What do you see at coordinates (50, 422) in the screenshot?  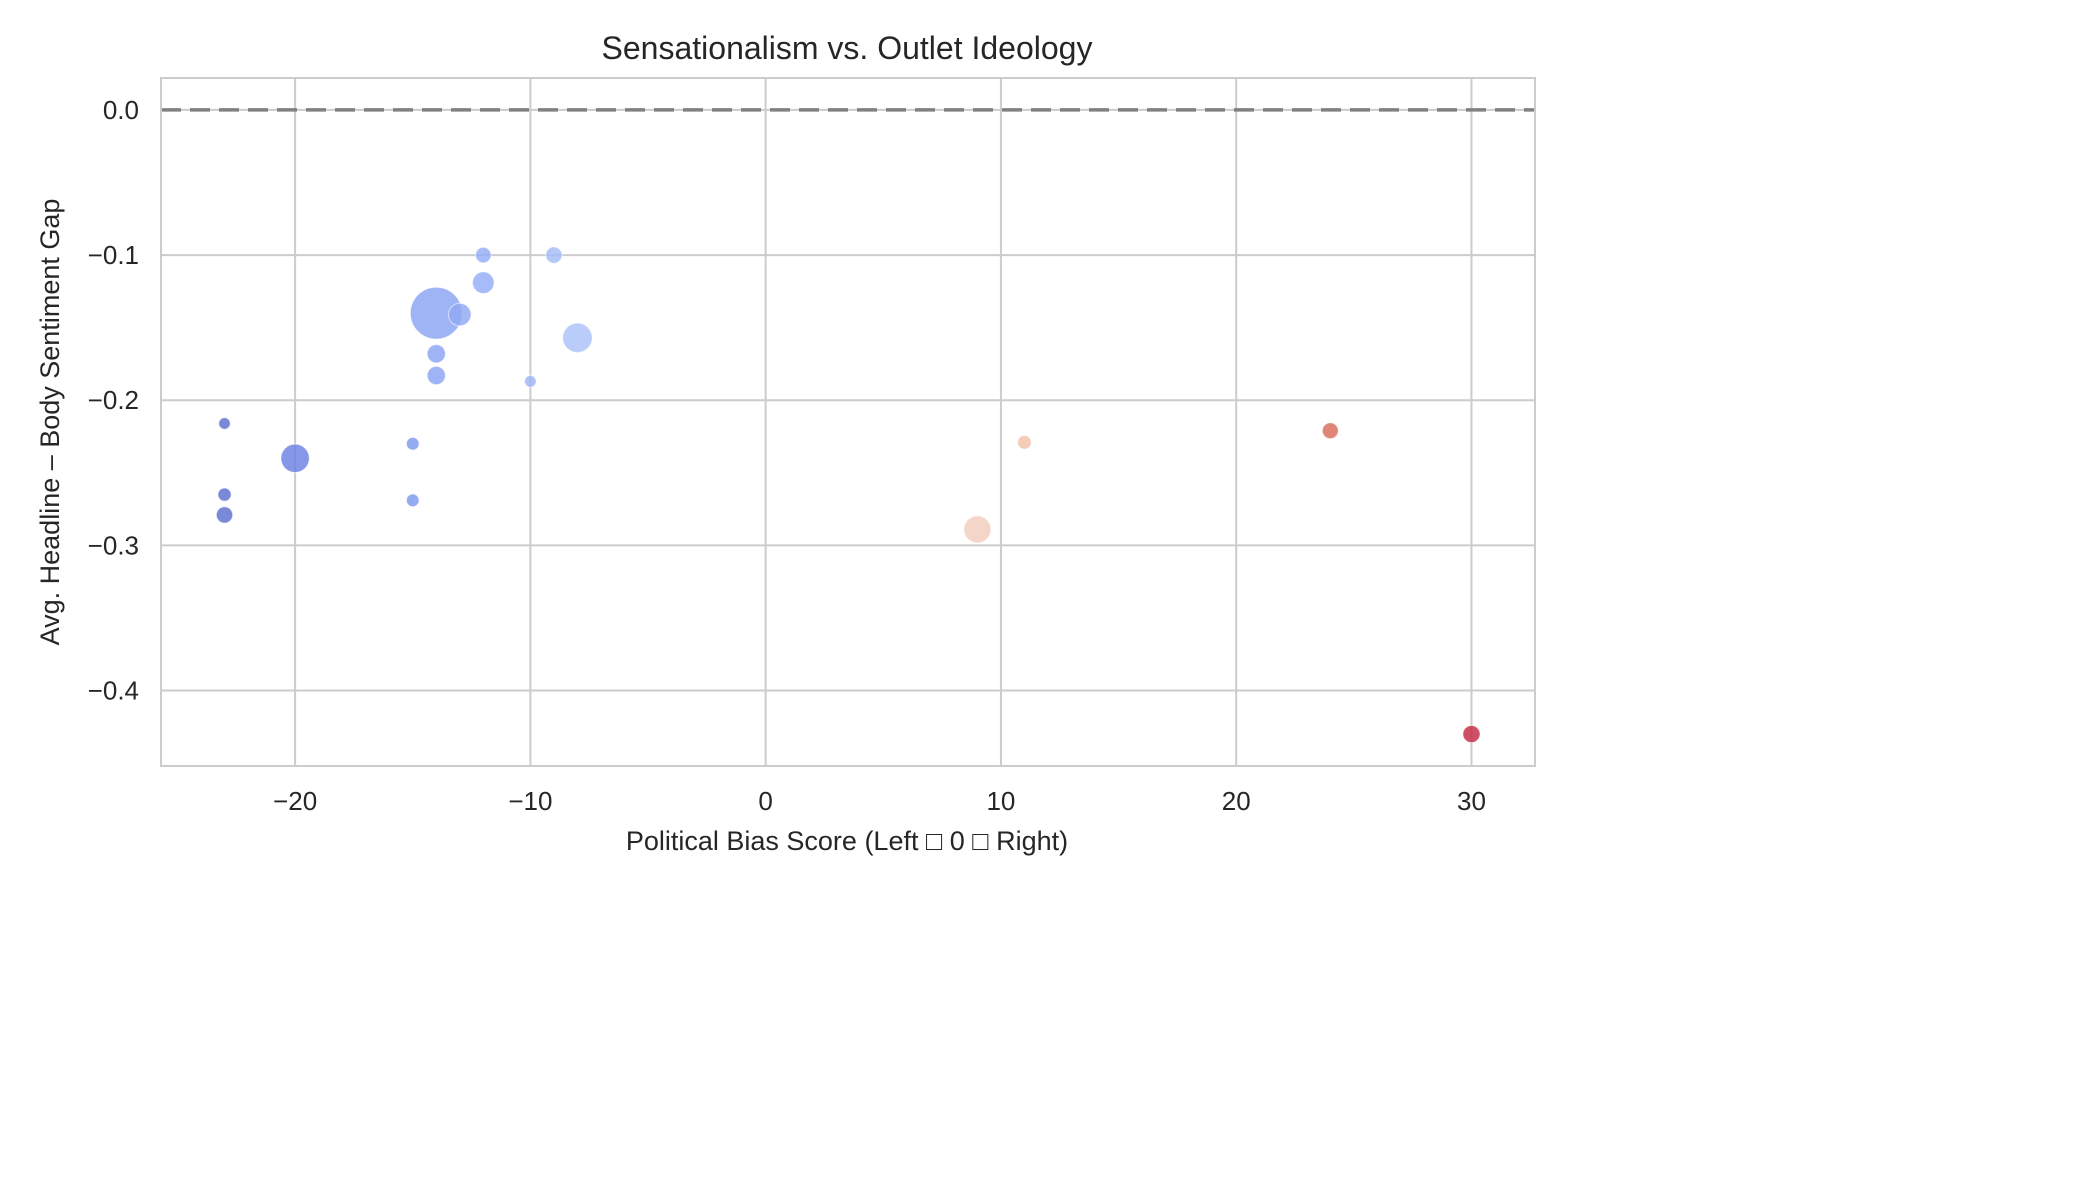 I see `y-axis-label: Avg. Headline – Body Sentiment Gap` at bounding box center [50, 422].